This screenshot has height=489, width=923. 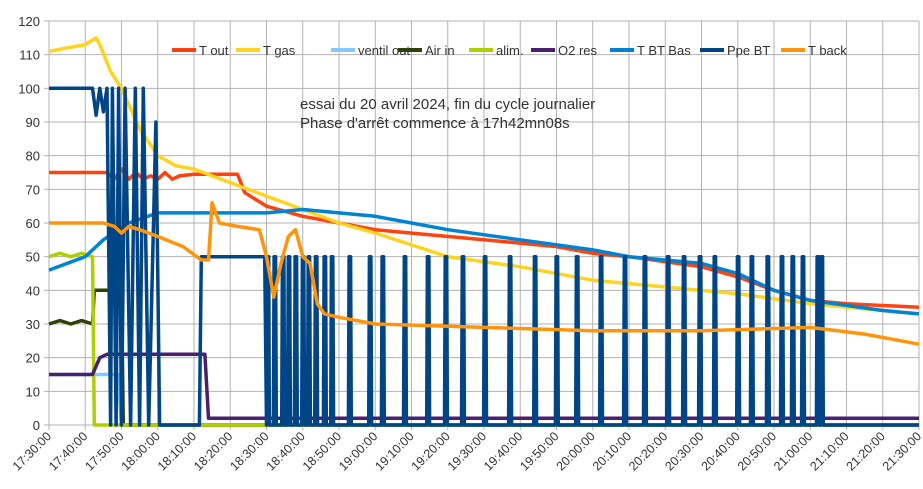 I want to click on y-tick-label: 40, so click(x=33, y=290).